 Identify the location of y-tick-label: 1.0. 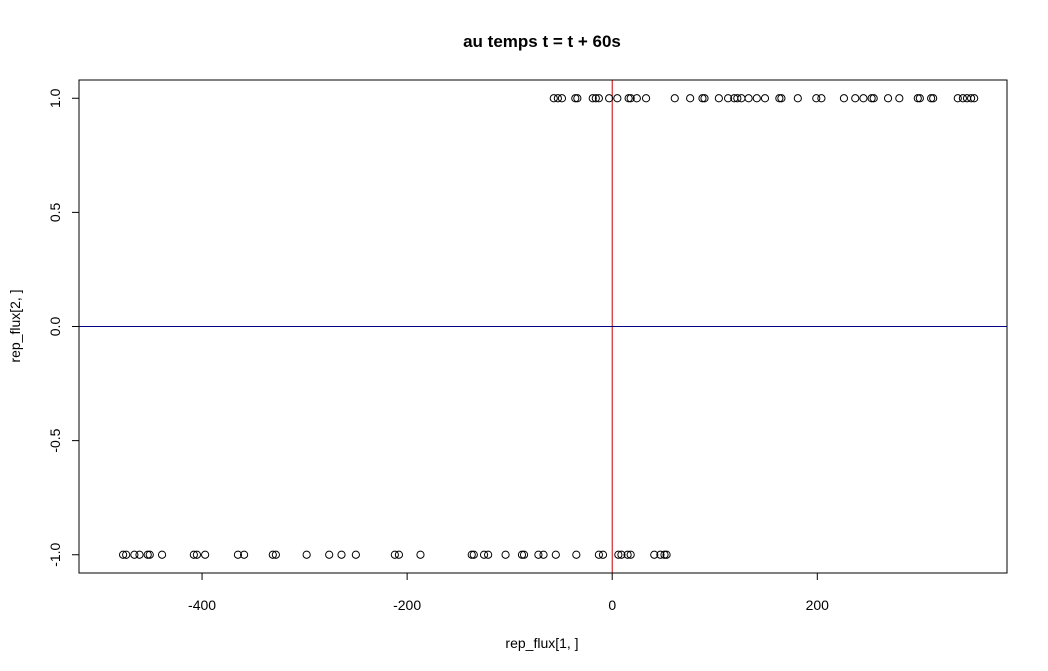
(55, 98).